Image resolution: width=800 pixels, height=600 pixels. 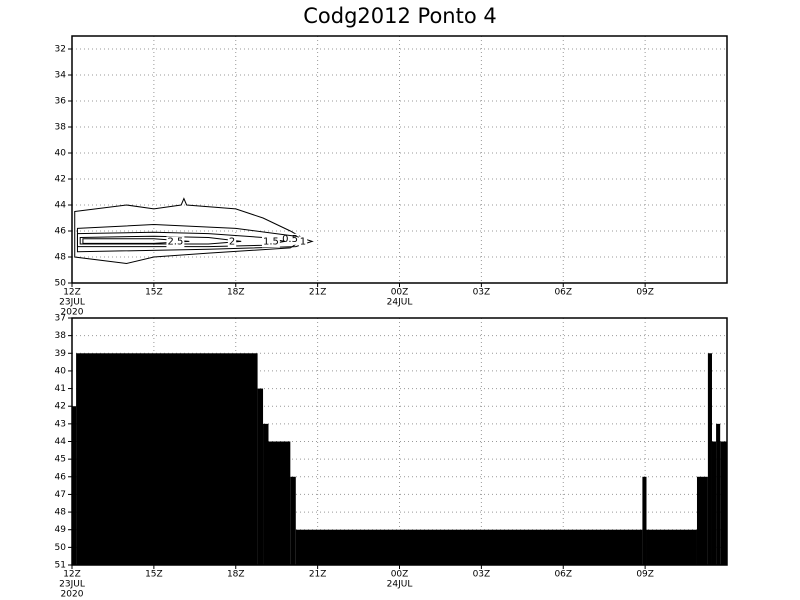 I want to click on y-tick-label: 49, so click(x=61, y=530).